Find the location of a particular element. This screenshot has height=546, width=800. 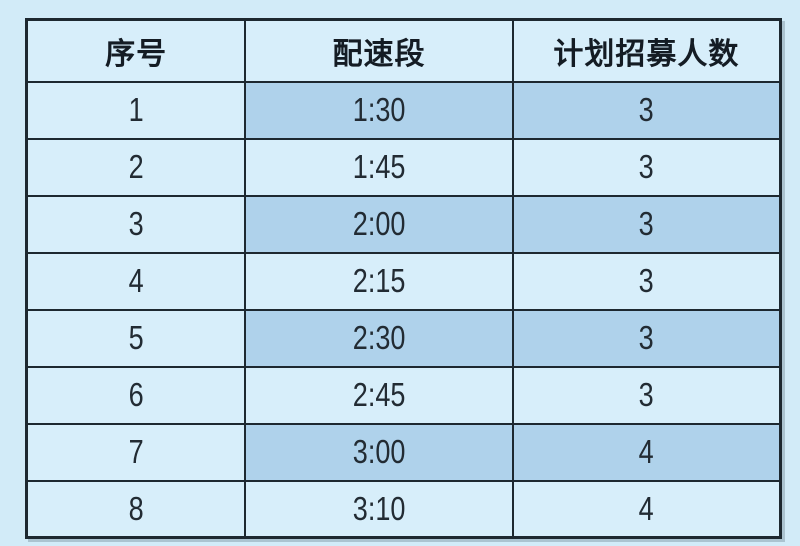

table-row: 4 2:15 3 is located at coordinates (403, 281).